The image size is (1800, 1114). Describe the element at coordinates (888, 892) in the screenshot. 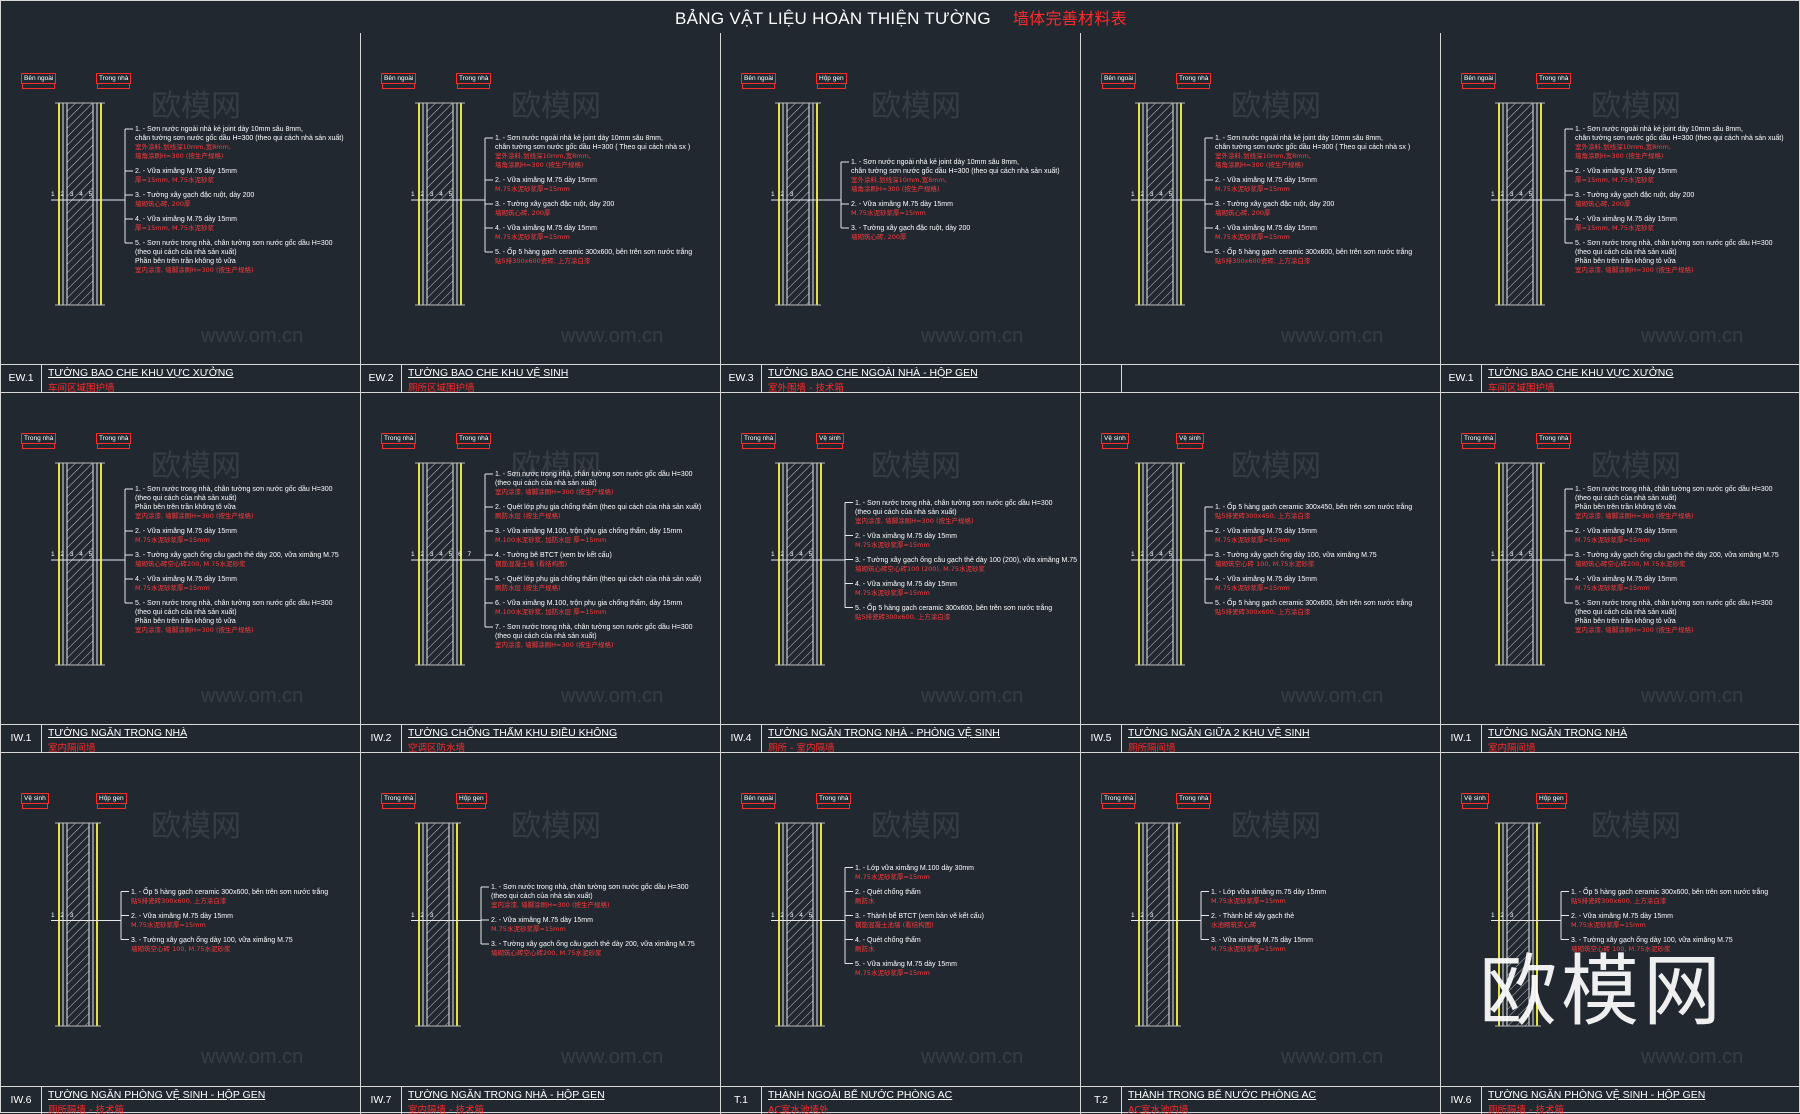

I see `note-line: 2. - Quét chống thấm` at that location.